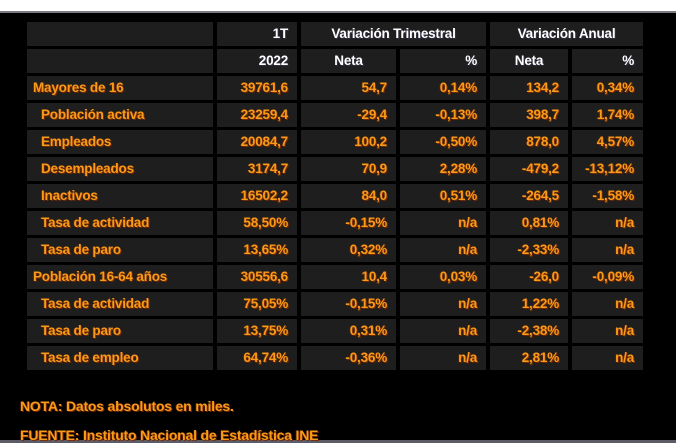 This screenshot has height=445, width=684. Describe the element at coordinates (257, 277) in the screenshot. I see `cell-value: 30556,6` at that location.